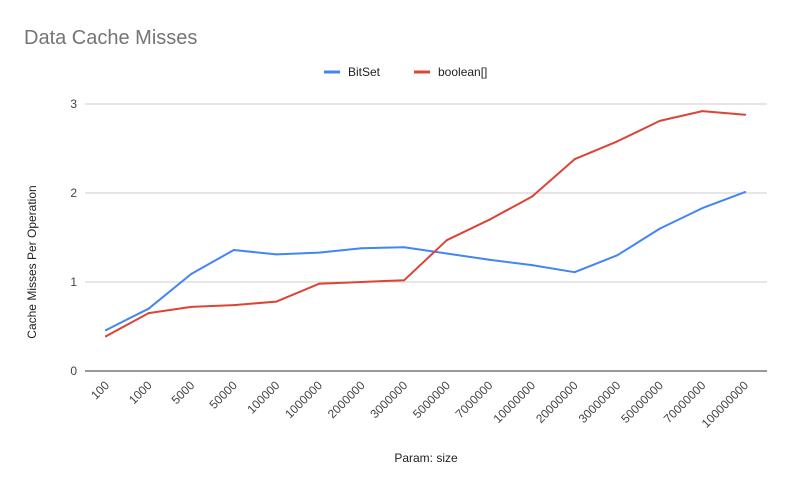  Describe the element at coordinates (388, 399) in the screenshot. I see `x-tick-label: 3000000` at that location.